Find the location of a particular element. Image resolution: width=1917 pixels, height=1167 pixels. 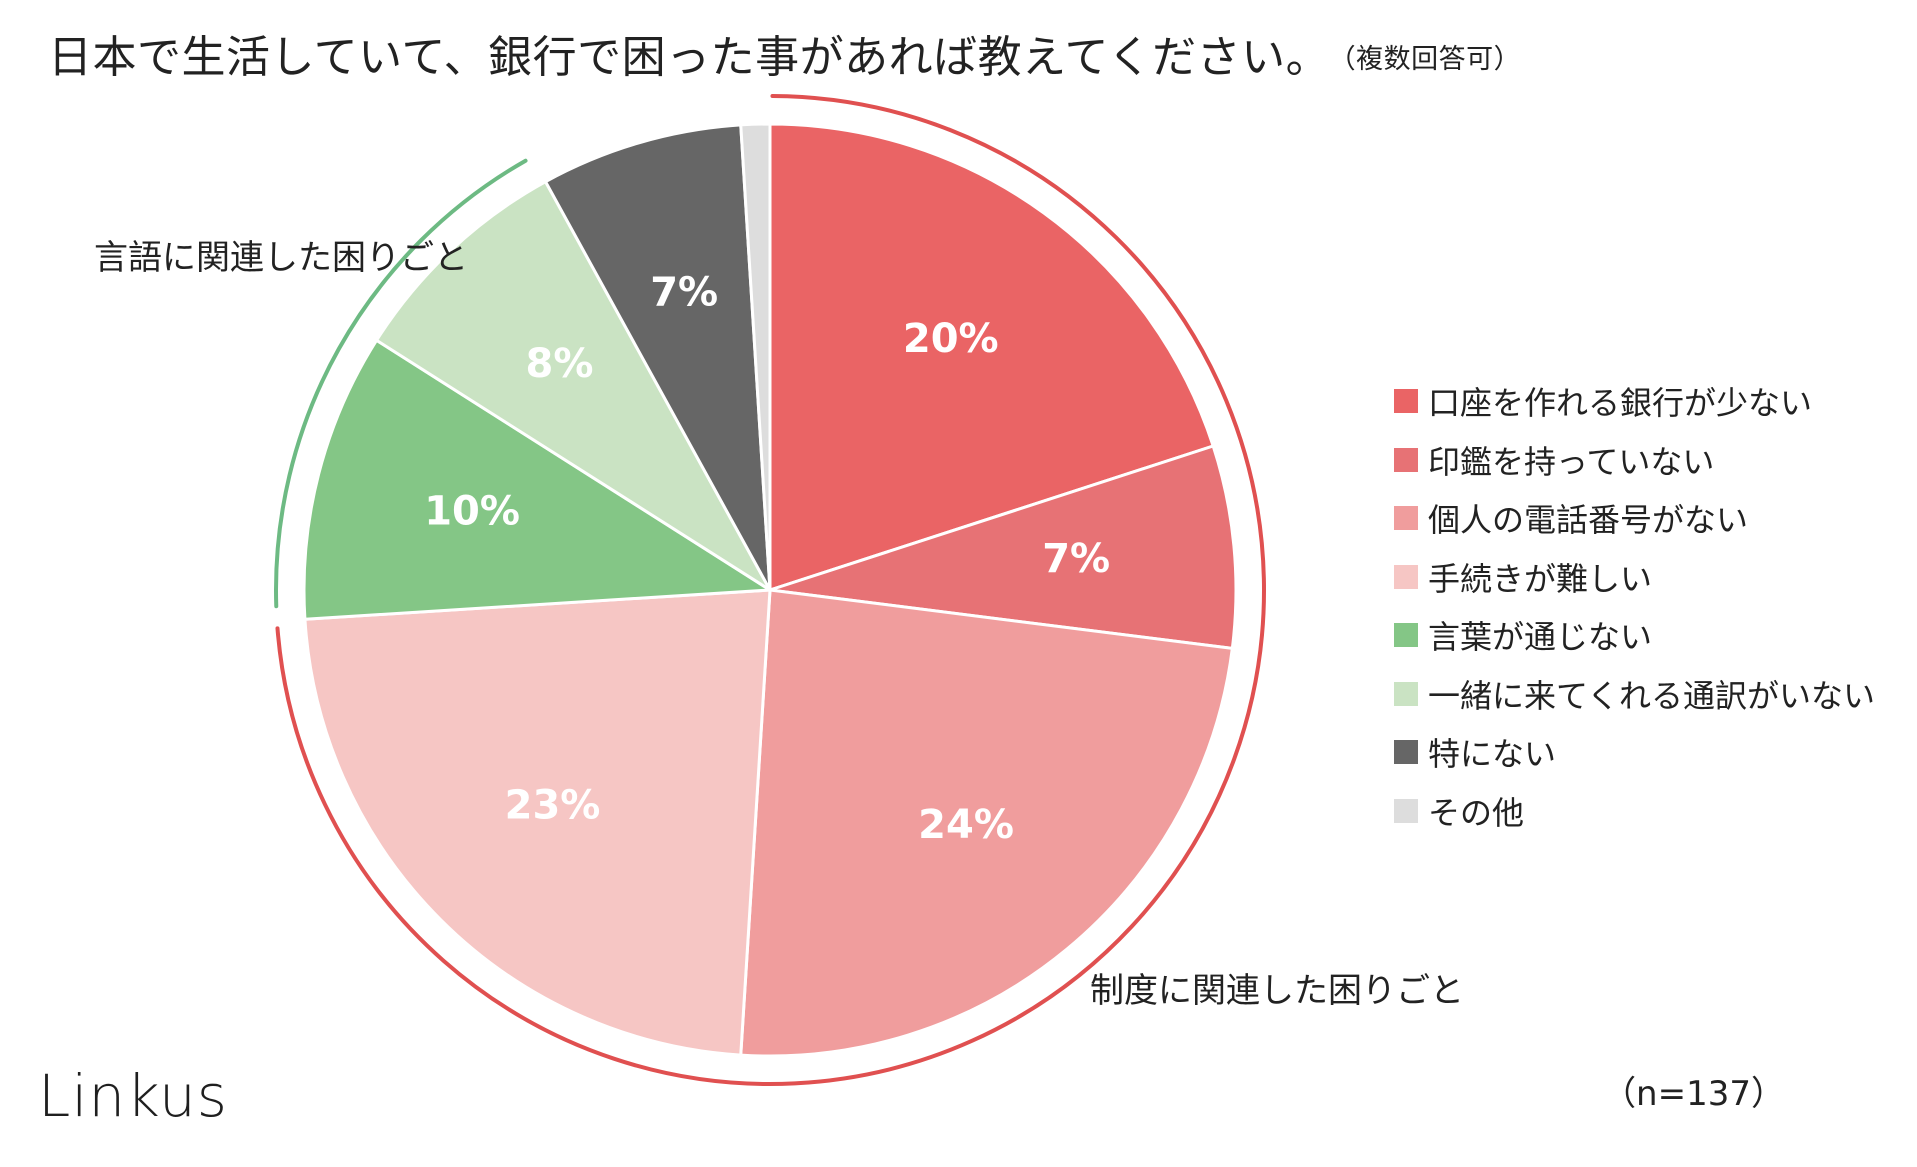

slice-value-label-6: 8% is located at coordinates (559, 364).